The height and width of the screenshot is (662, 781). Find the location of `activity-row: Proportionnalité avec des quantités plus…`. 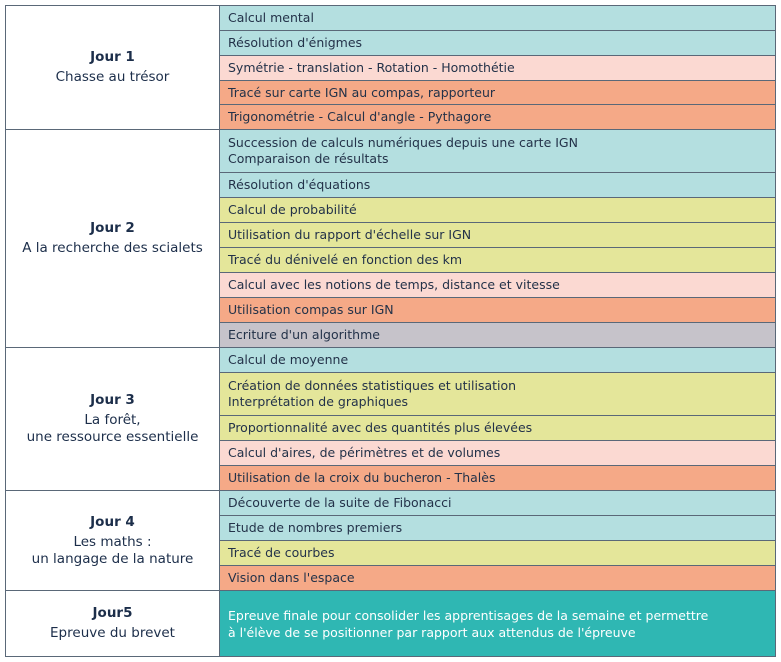

activity-row: Proportionnalité avec des quantités plus… is located at coordinates (497, 428).